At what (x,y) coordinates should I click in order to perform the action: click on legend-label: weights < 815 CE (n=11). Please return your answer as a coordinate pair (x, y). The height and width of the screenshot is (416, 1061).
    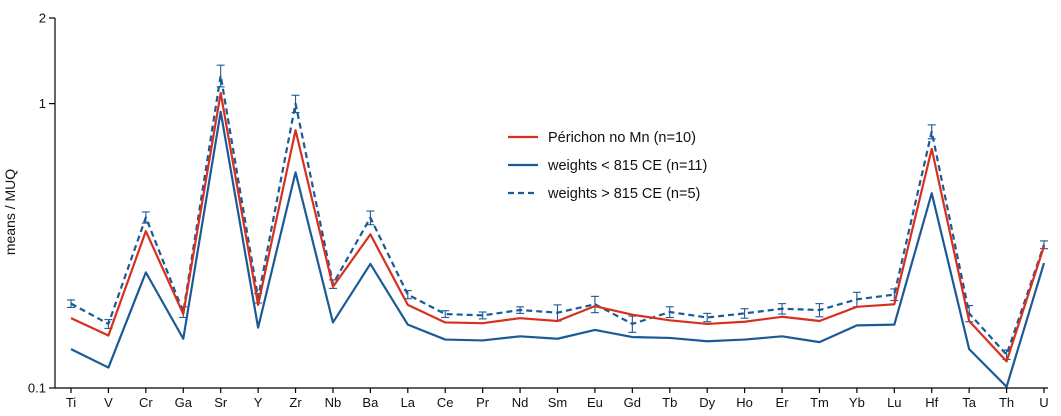
    Looking at the image, I should click on (627, 166).